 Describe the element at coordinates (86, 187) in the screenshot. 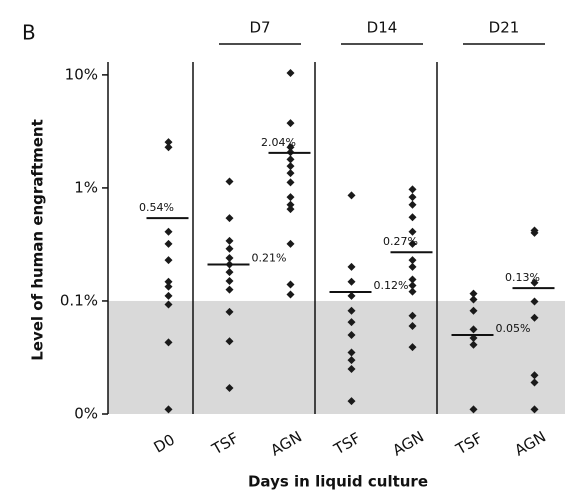

I see `y-tick-label: 1%` at that location.